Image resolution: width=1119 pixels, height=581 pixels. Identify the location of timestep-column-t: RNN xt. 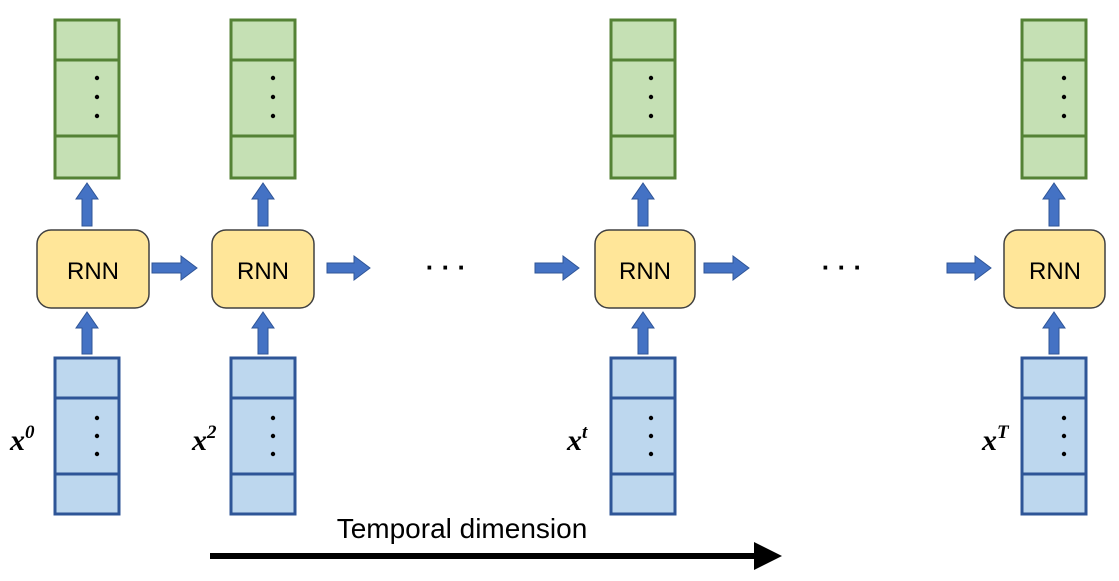
(631, 267).